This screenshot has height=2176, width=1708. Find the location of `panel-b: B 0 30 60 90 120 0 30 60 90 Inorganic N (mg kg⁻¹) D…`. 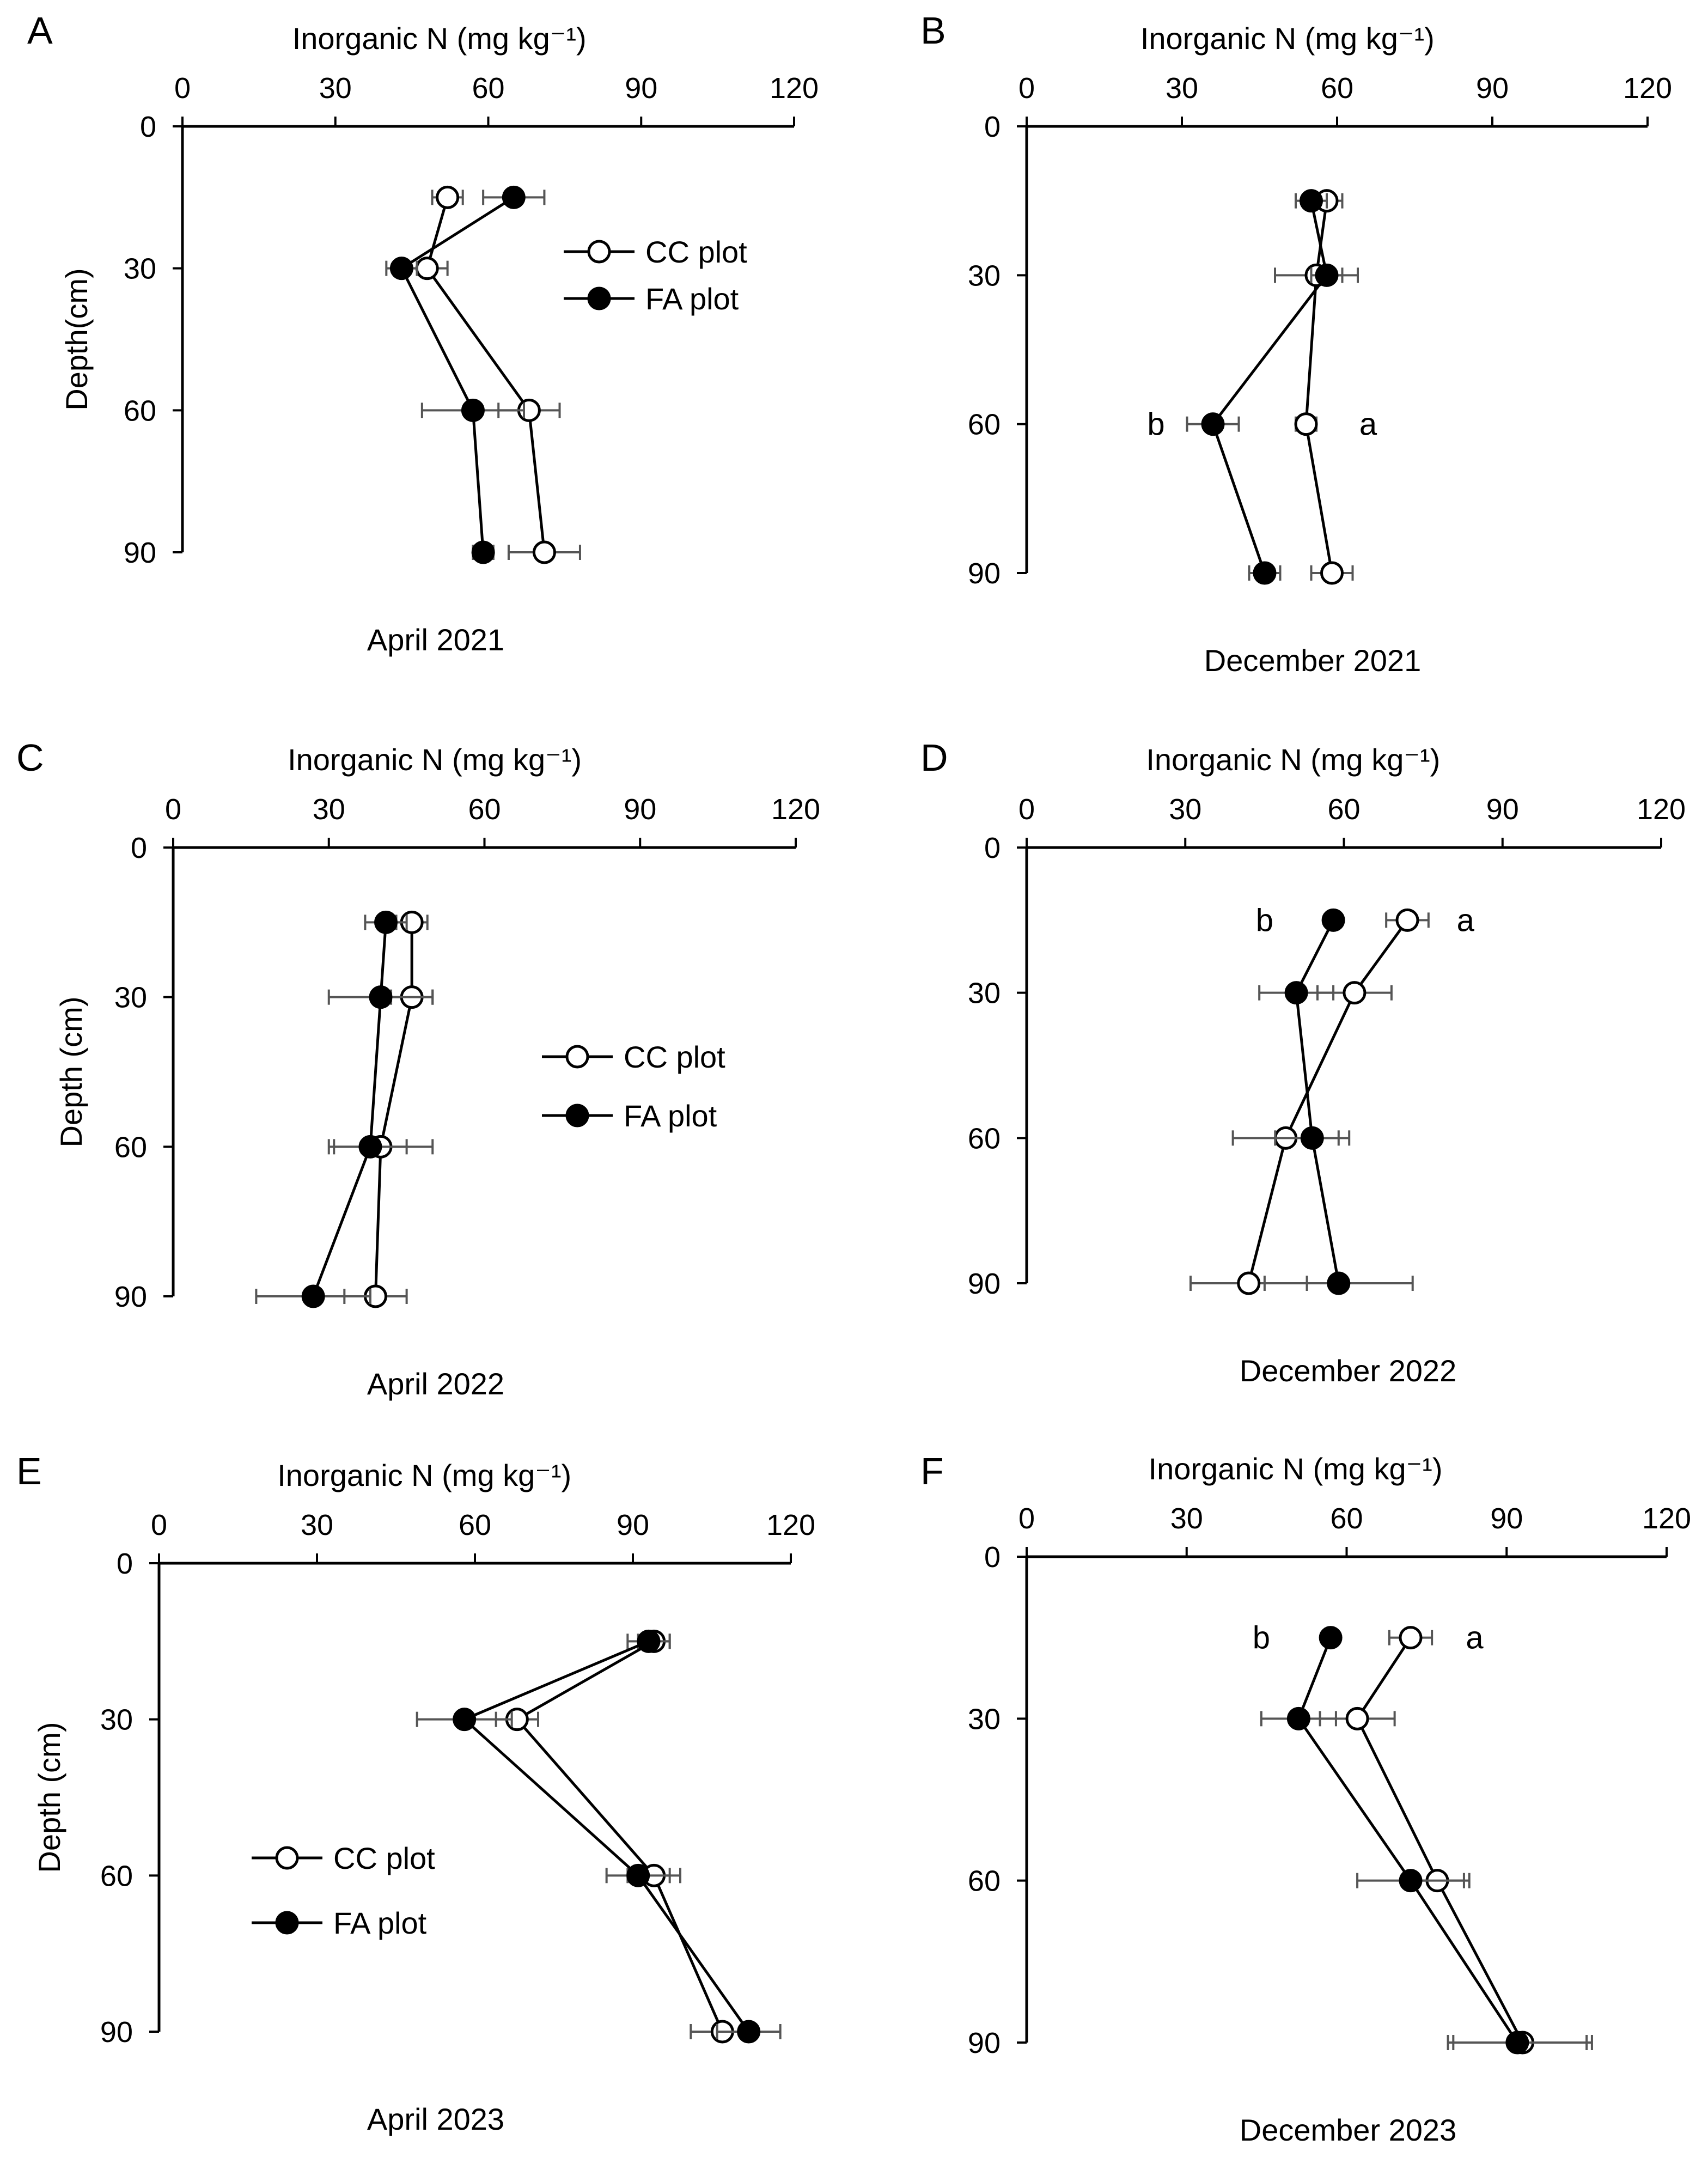

panel-b: B 0 30 60 90 120 0 30 60 90 Inorganic N (mg kg⁻¹) D… is located at coordinates (1296, 343).